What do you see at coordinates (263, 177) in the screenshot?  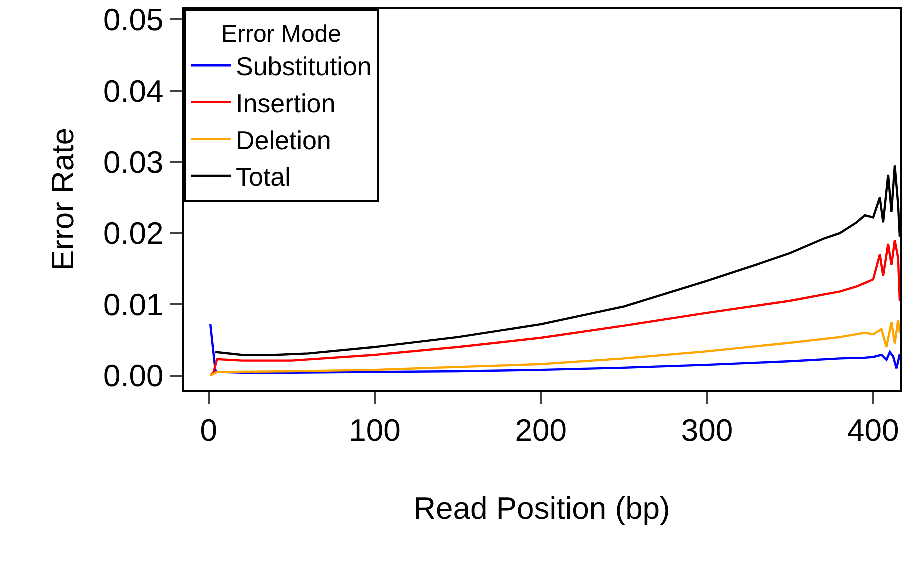 I see `legend-label: Total` at bounding box center [263, 177].